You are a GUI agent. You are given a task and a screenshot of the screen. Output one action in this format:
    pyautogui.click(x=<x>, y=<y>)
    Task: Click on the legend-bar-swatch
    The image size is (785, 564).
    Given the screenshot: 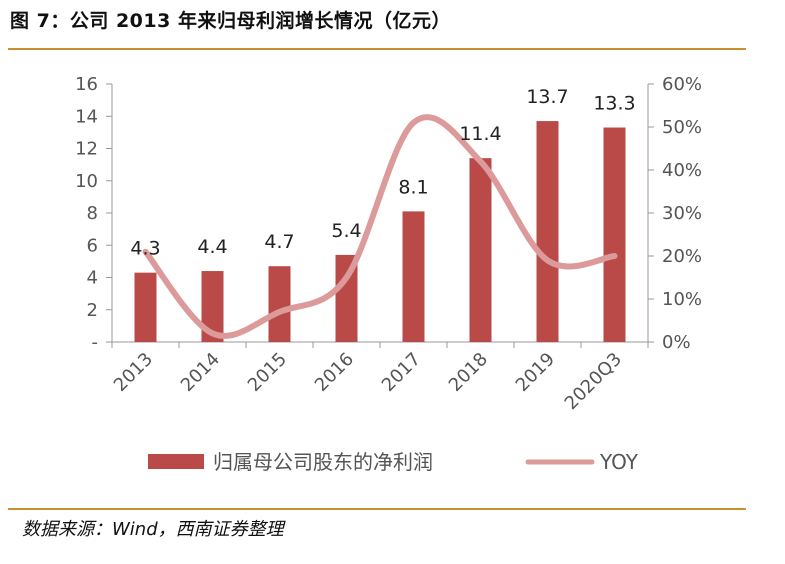 What is the action you would take?
    pyautogui.click(x=176, y=461)
    